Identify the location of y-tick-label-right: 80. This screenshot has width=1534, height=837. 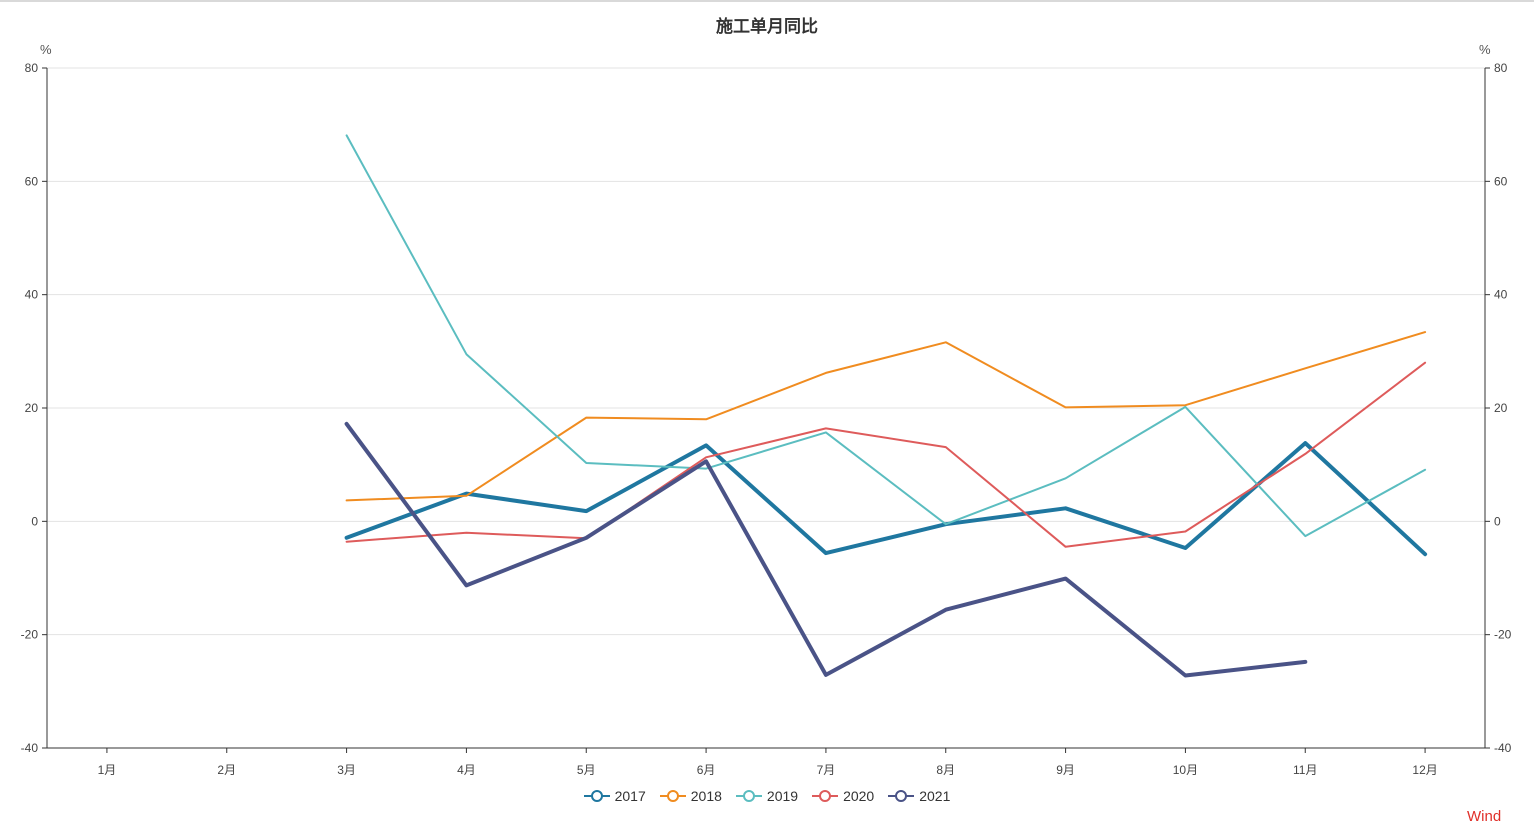
(1501, 68).